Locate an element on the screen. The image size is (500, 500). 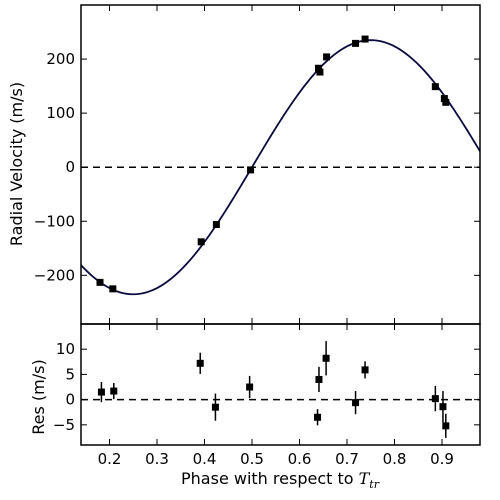
rv-ytick-label: −200 is located at coordinates (54, 275).